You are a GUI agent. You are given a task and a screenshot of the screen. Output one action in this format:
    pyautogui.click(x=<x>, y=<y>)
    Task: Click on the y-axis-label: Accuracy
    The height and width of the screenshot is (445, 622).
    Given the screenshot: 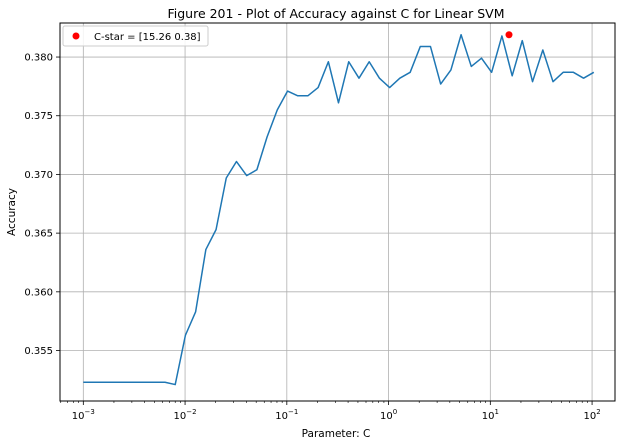 What is the action you would take?
    pyautogui.click(x=12, y=212)
    